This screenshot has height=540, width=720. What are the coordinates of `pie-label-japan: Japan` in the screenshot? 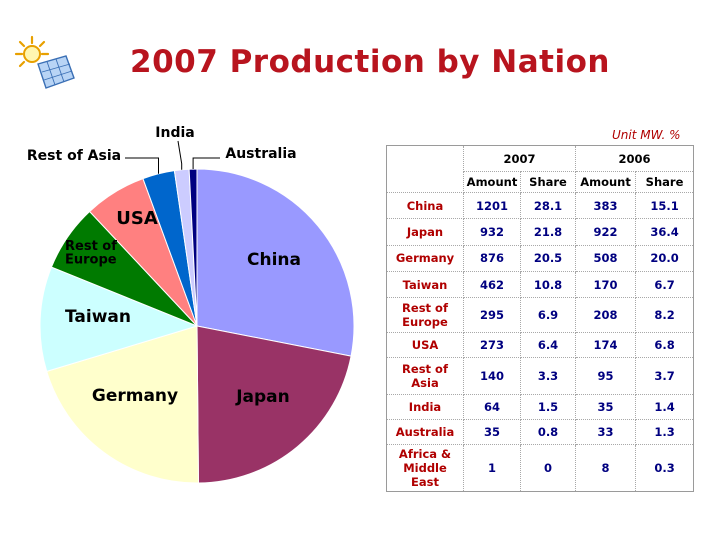 It's located at (262, 397).